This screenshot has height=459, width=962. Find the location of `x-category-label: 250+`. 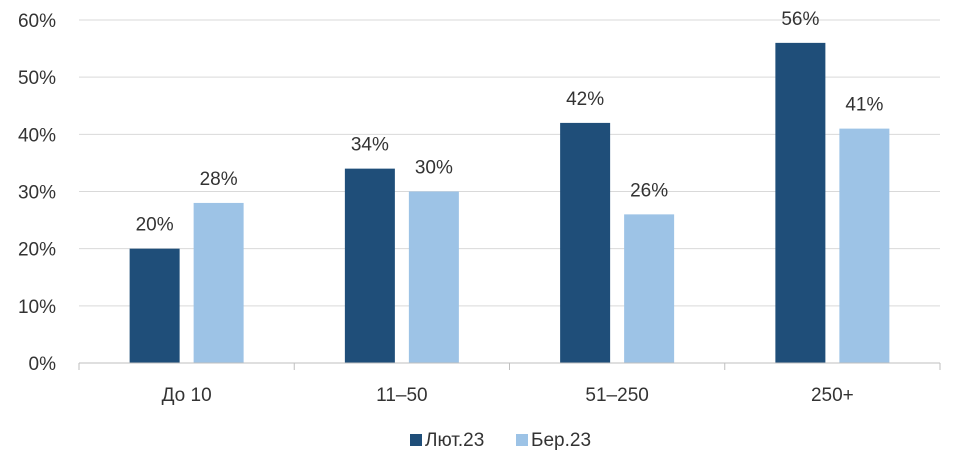

x-category-label: 250+ is located at coordinates (832, 395).